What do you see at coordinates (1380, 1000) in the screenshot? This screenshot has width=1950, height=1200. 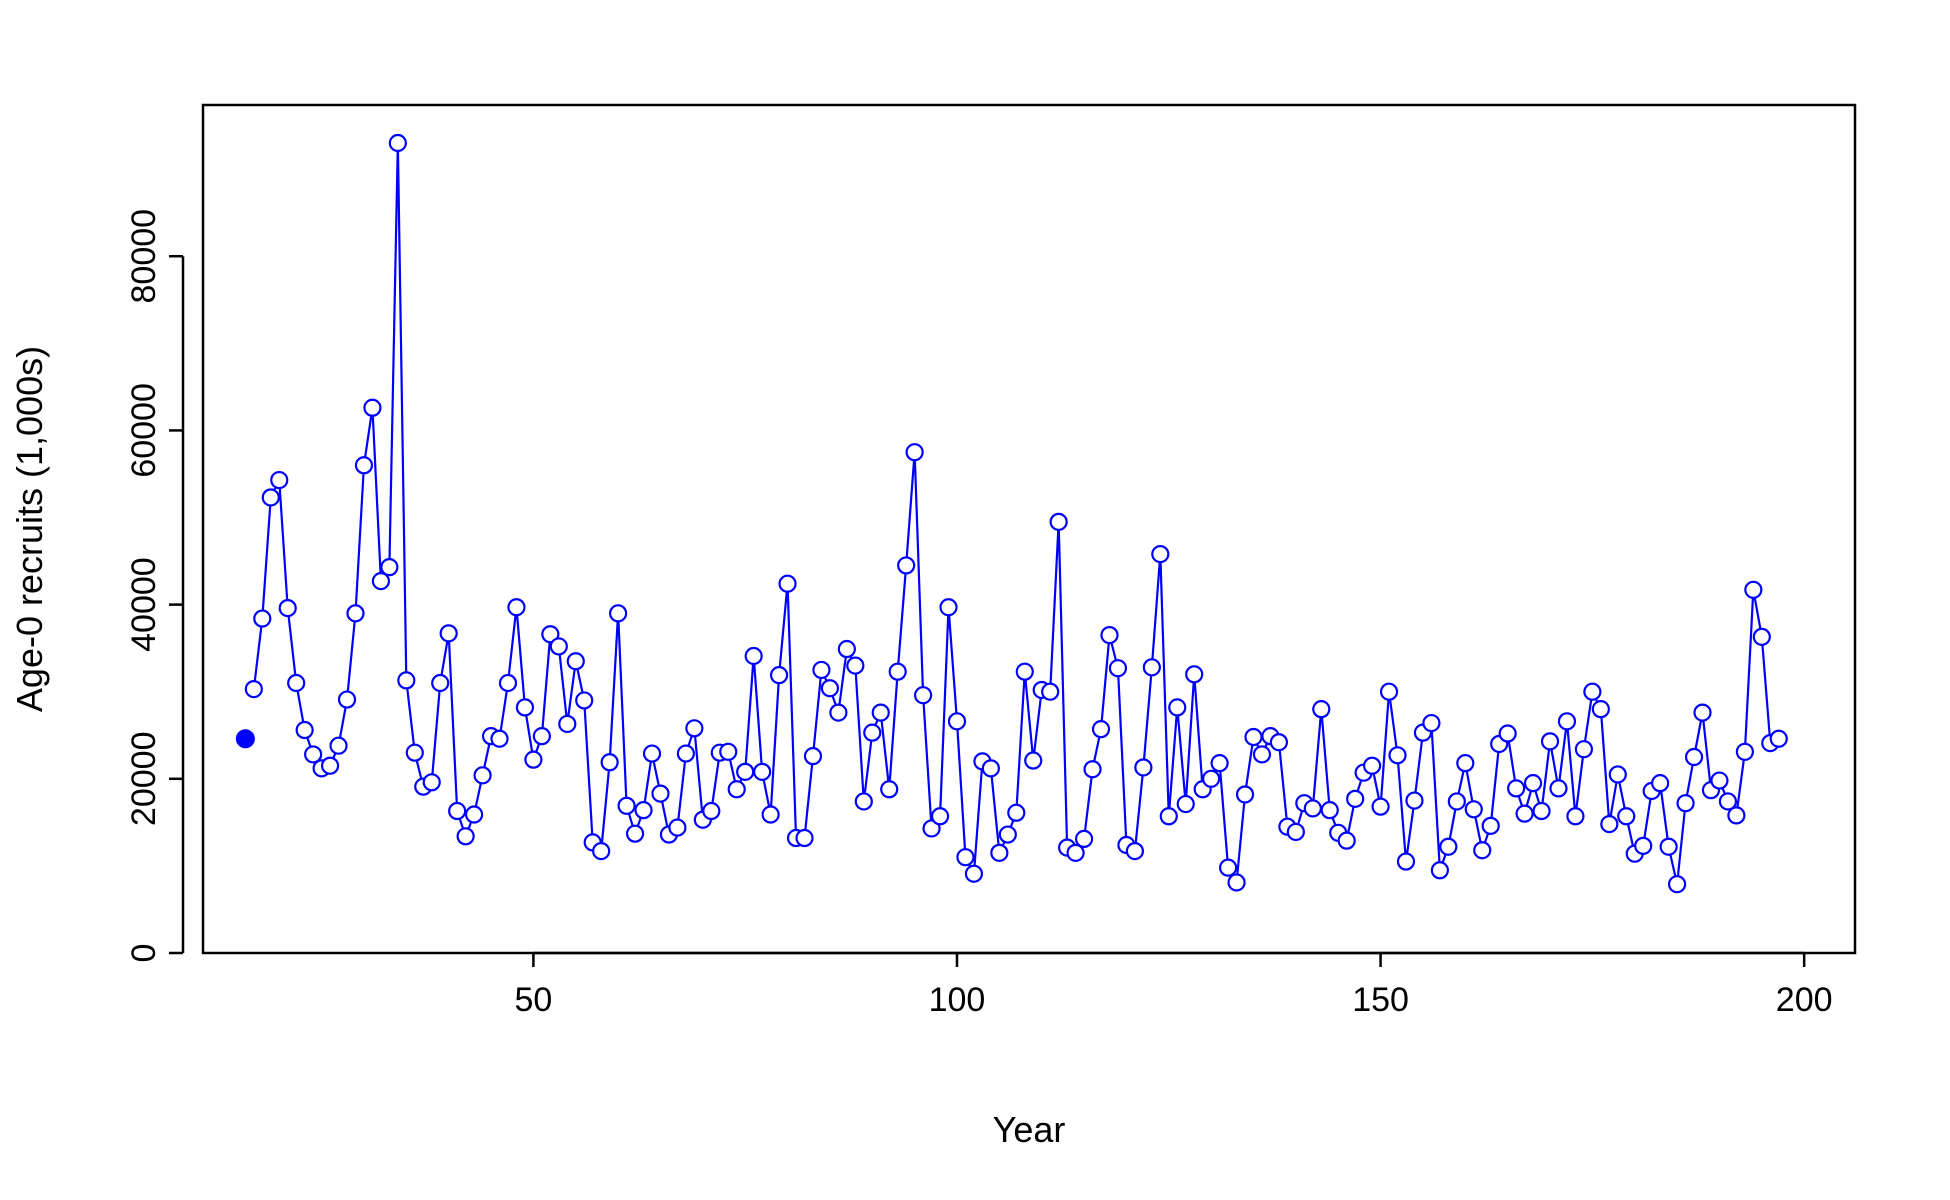 I see `x-tick-label: 150` at bounding box center [1380, 1000].